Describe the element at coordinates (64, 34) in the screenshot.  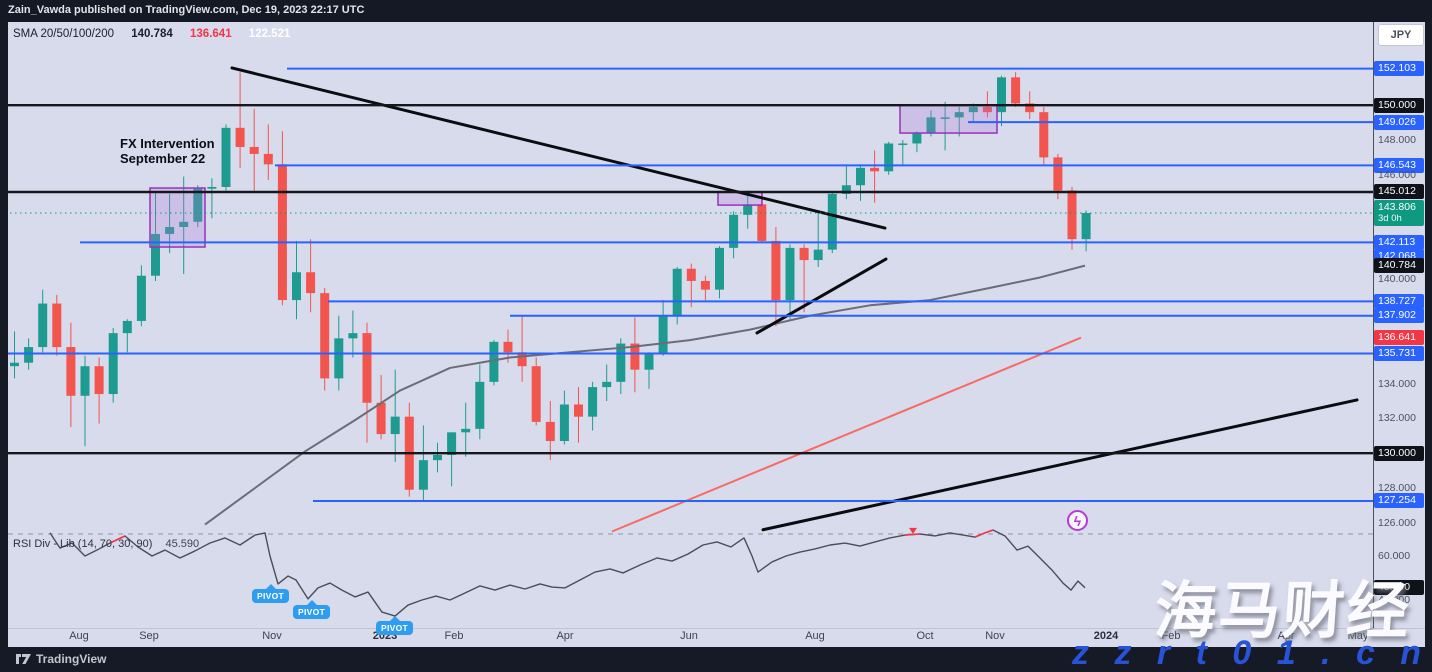
I see `sma-legend-label: SMA 20/50/100/200` at that location.